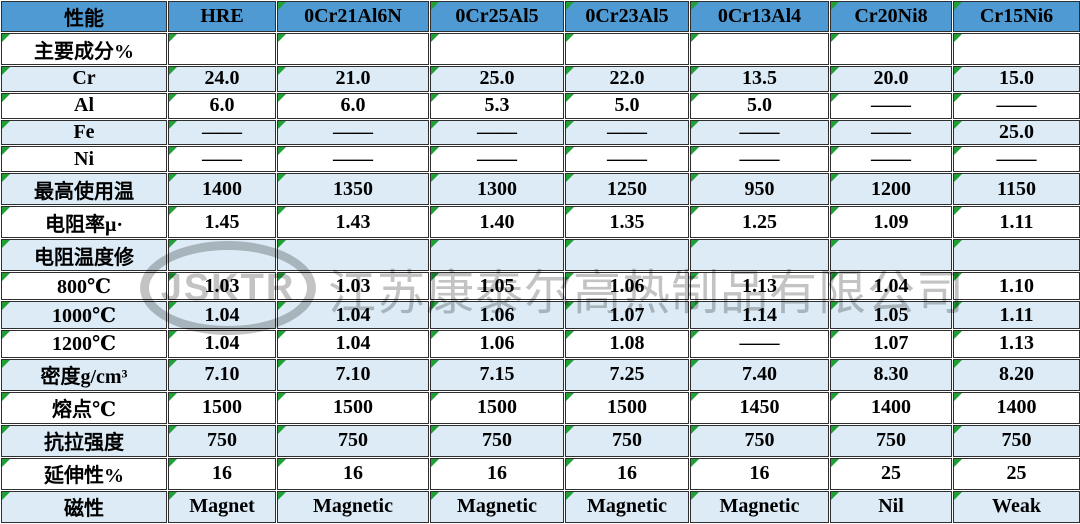  What do you see at coordinates (1016, 189) in the screenshot?
I see `table-cell: 1150` at bounding box center [1016, 189].